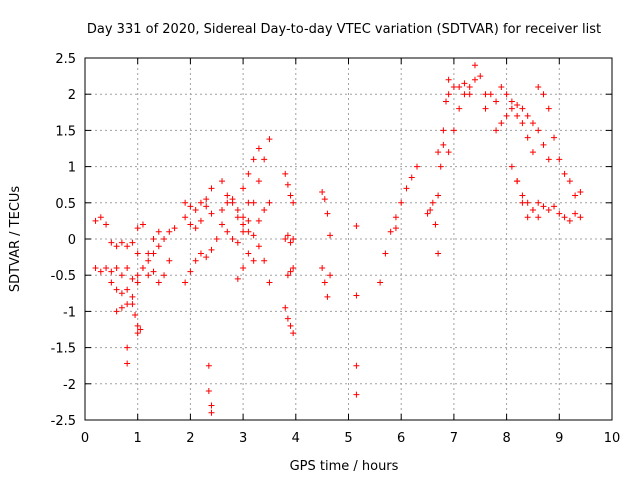  What do you see at coordinates (190, 438) in the screenshot?
I see `x-tick-label: 2` at bounding box center [190, 438].